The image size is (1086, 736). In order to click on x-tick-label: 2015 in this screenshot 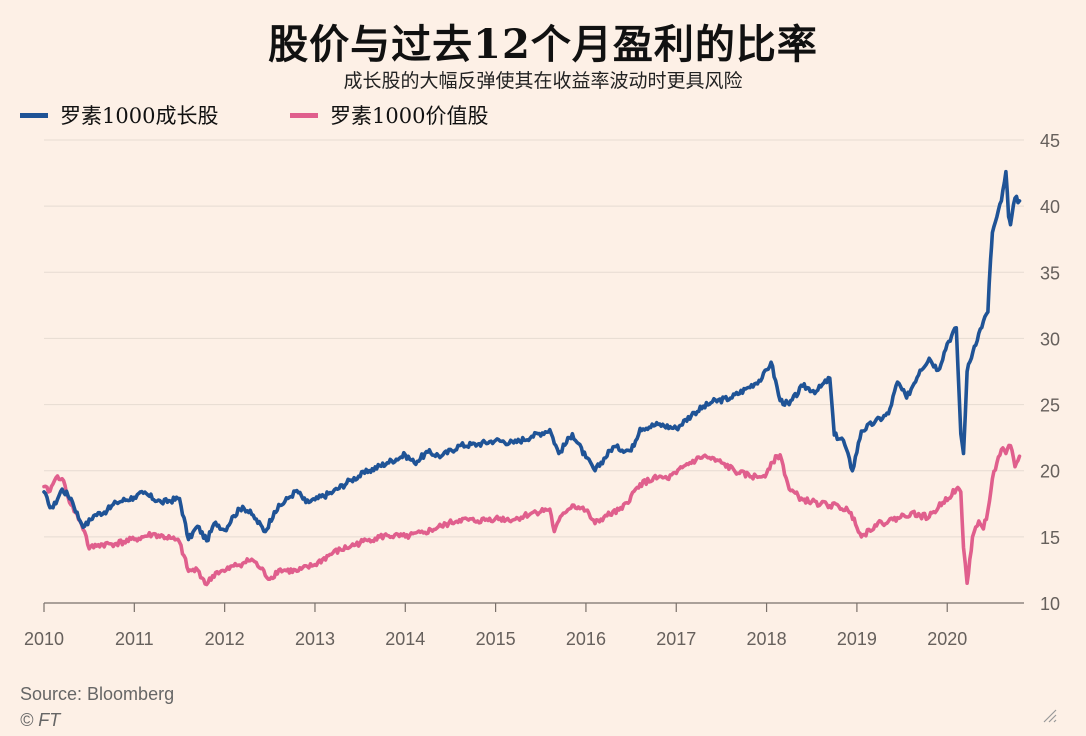, I will do `click(496, 639)`.